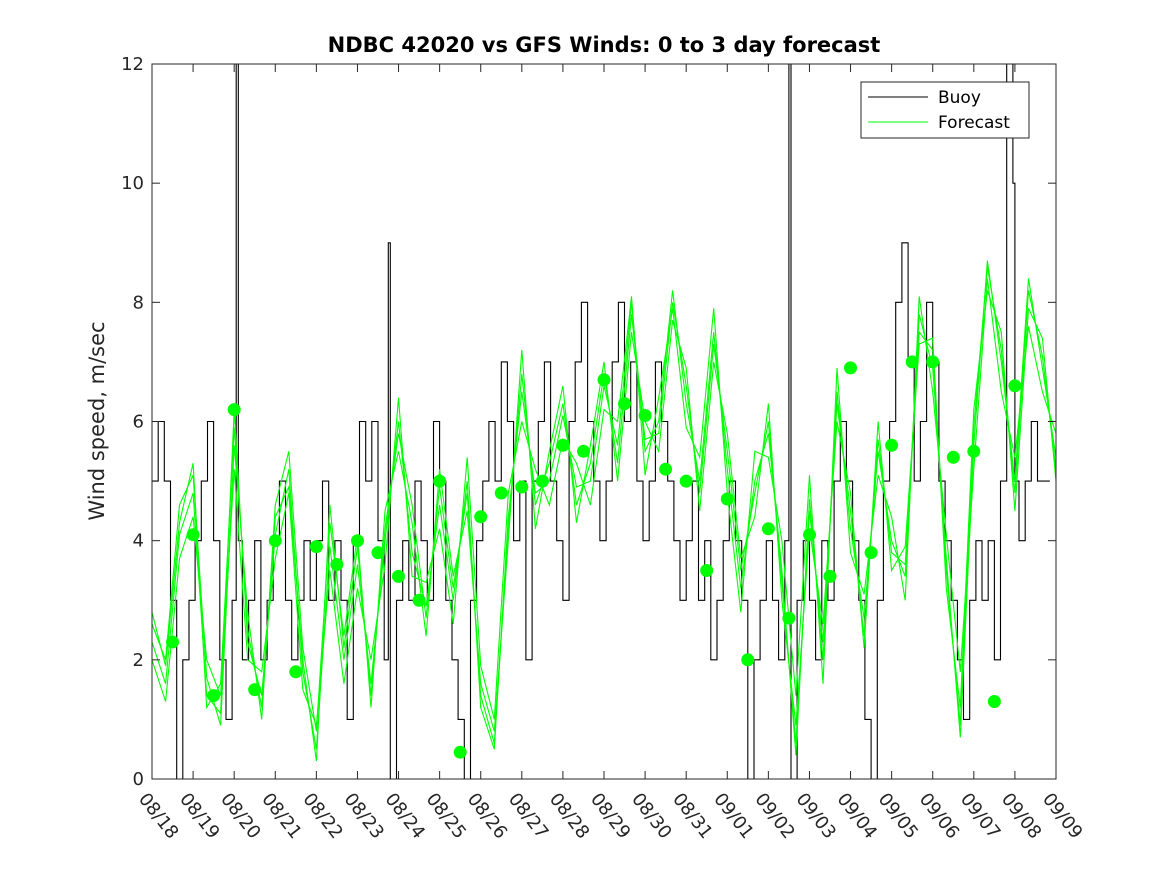 The width and height of the screenshot is (1167, 875). Describe the element at coordinates (97, 420) in the screenshot. I see `y-axis-label: Wind speed, m/sec` at that location.